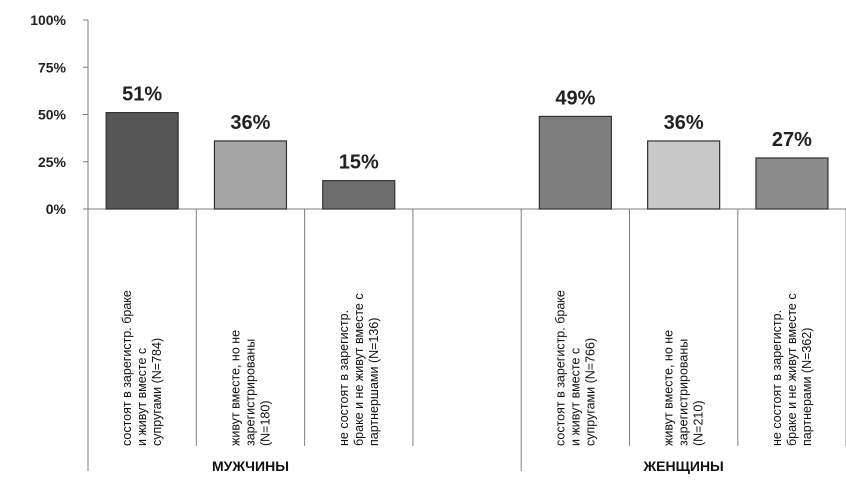  What do you see at coordinates (52, 115) in the screenshot?
I see `y-tick-label: 50%` at bounding box center [52, 115].